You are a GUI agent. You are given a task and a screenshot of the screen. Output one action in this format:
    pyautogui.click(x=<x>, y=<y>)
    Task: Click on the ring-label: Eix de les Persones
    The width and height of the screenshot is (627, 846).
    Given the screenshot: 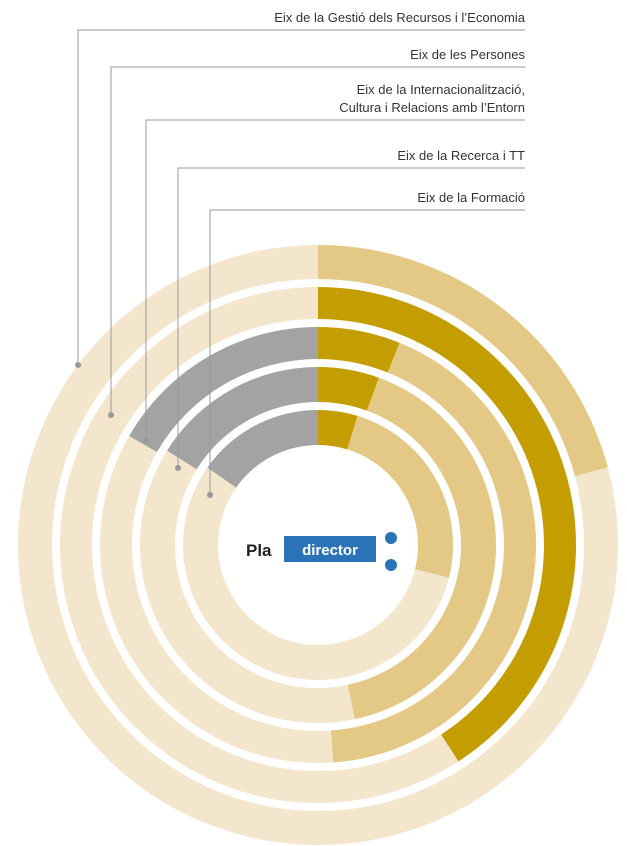 What is the action you would take?
    pyautogui.click(x=467, y=54)
    